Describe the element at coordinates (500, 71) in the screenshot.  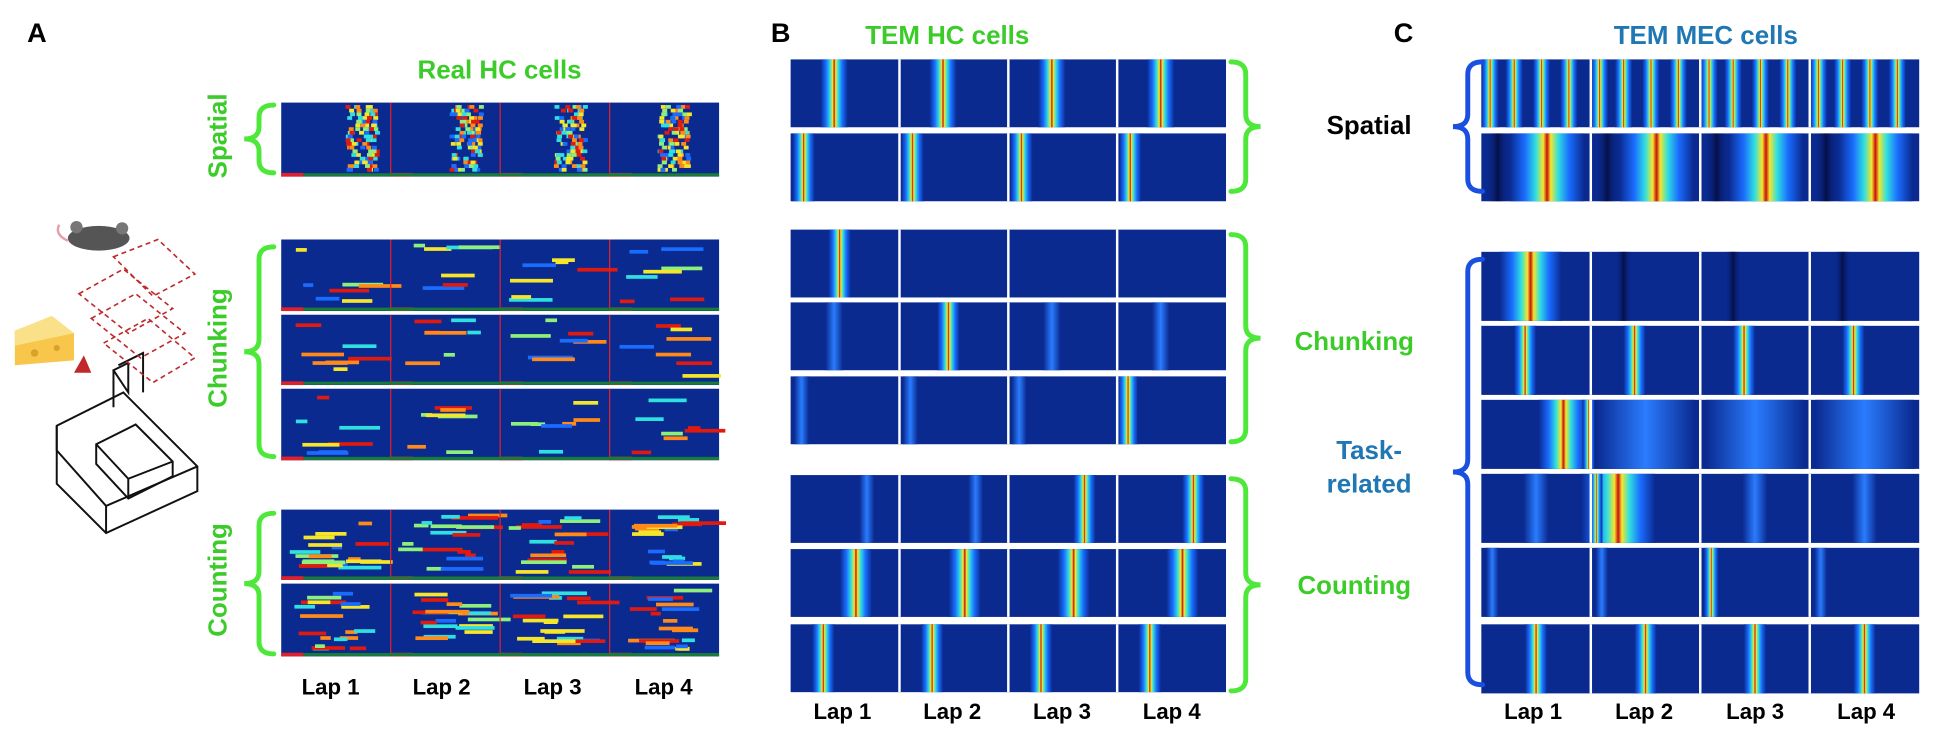
I see `panel-title: Real HC cells` at that location.